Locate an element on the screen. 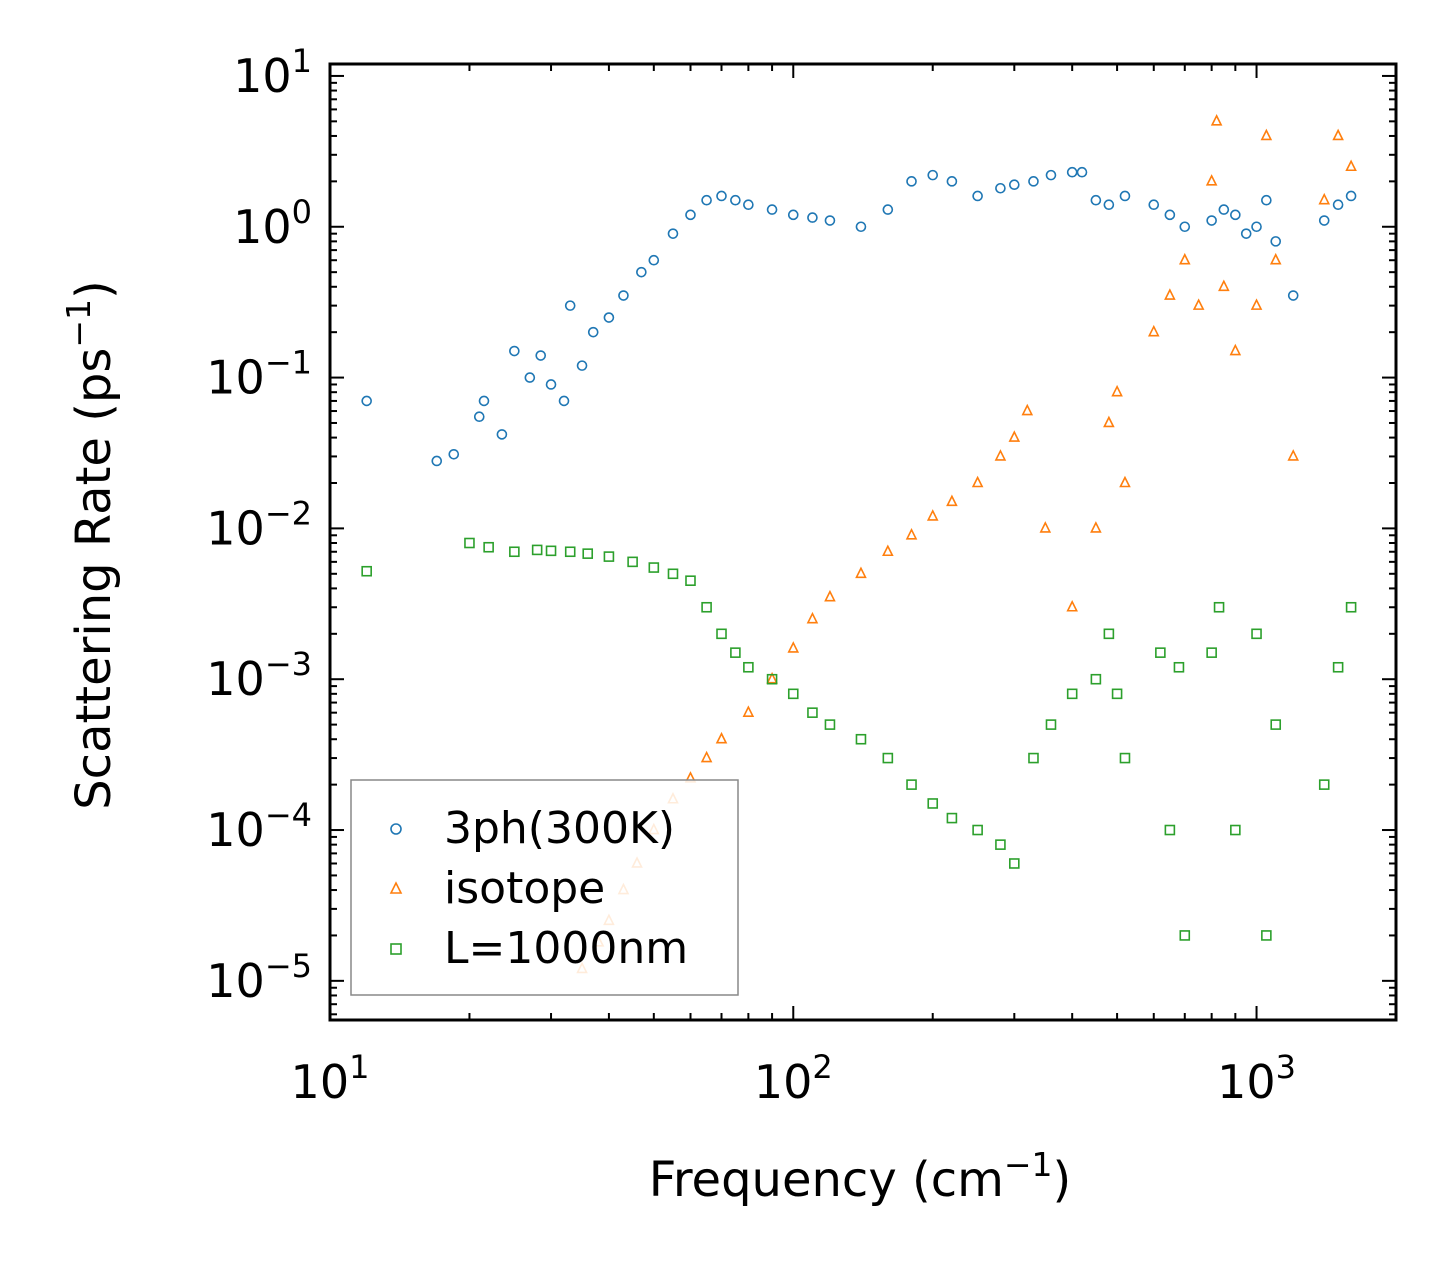  y-tick-label-exp: −1 is located at coordinates (288, 363).